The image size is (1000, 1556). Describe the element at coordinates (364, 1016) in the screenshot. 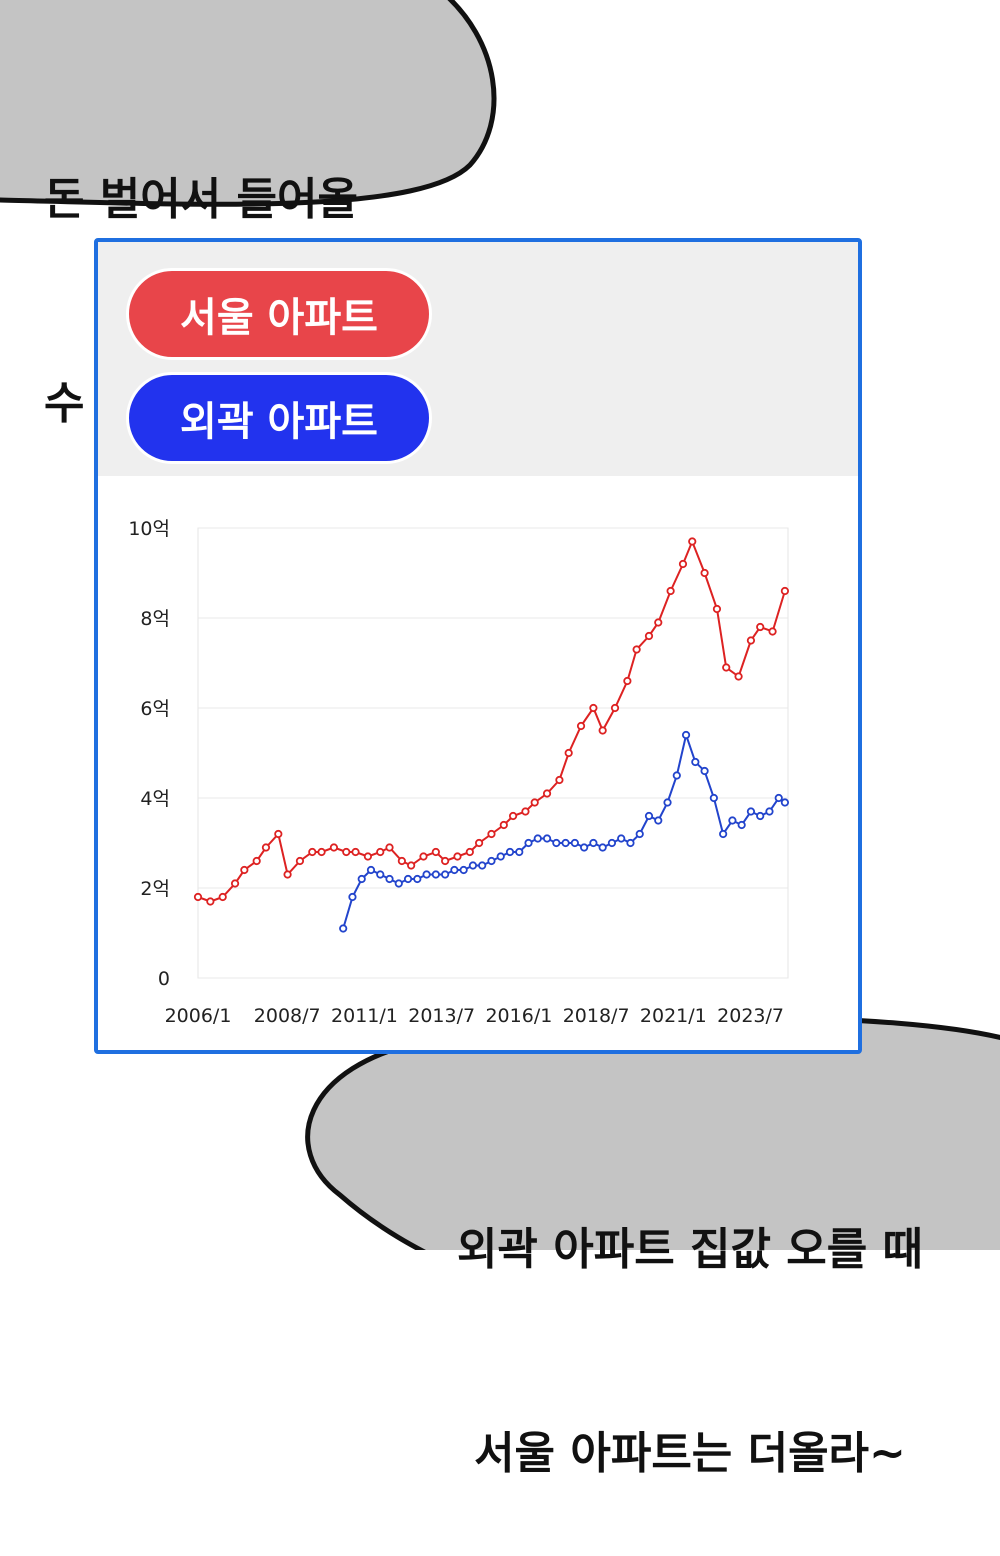

I see `x-tick-label: 2011/1` at that location.